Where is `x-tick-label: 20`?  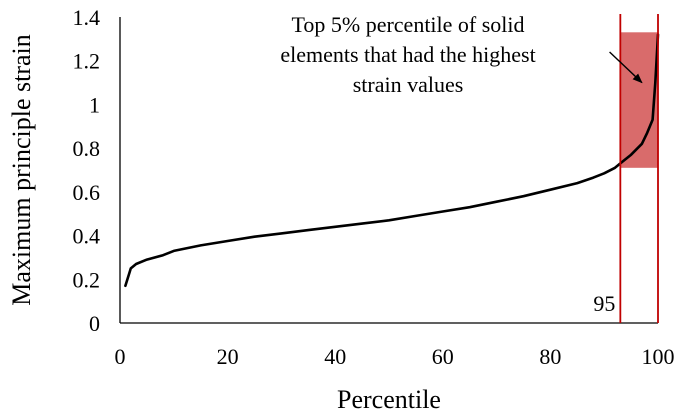 x-tick-label: 20 is located at coordinates (228, 356).